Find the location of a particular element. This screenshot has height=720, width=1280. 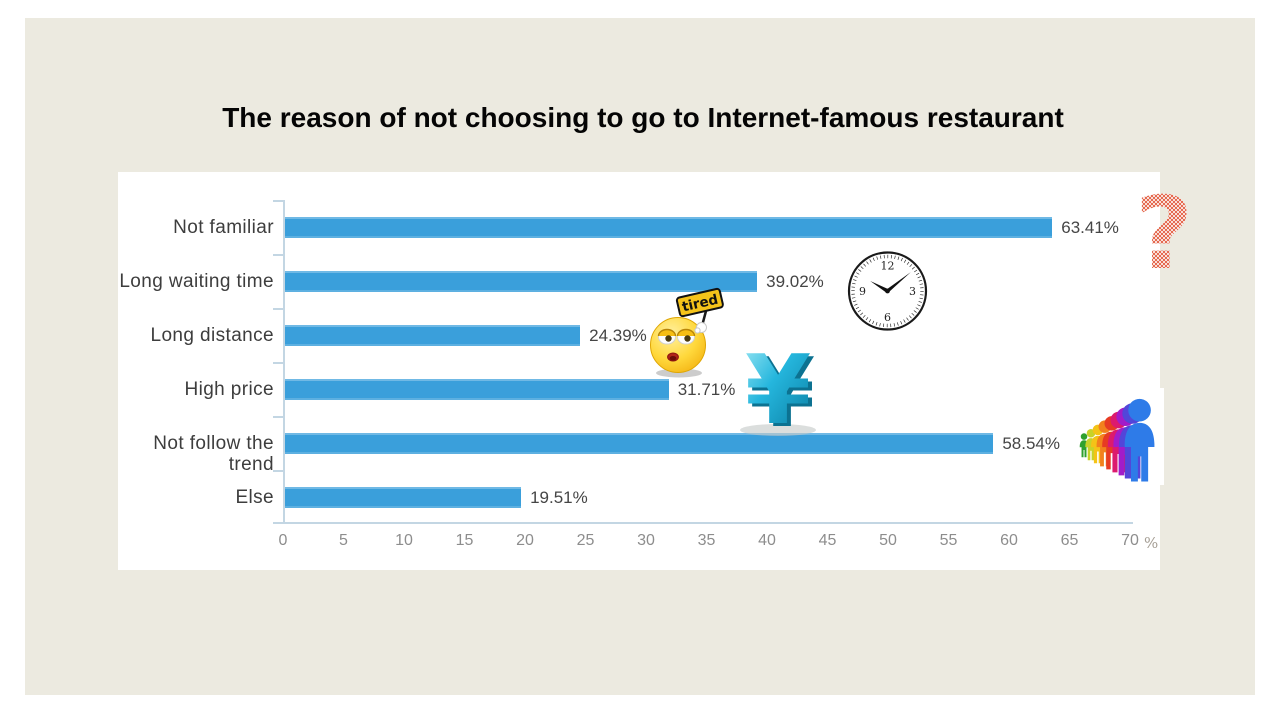

bar-row: Long waiting time 39.02% is located at coordinates (639, 281).